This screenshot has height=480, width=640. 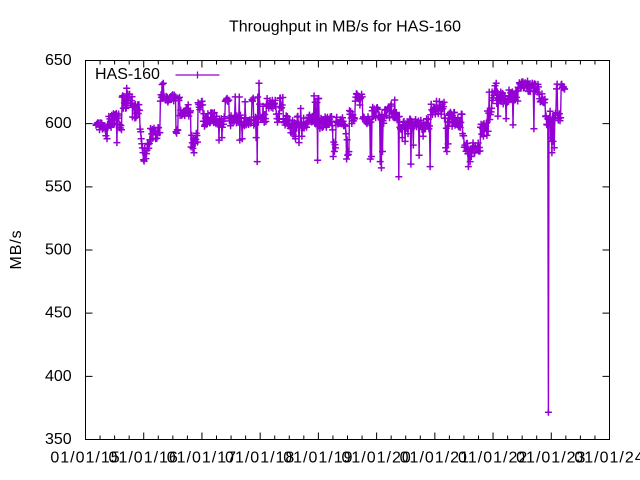 What do you see at coordinates (202, 458) in the screenshot?
I see `svg-text: 01/01/17` at bounding box center [202, 458].